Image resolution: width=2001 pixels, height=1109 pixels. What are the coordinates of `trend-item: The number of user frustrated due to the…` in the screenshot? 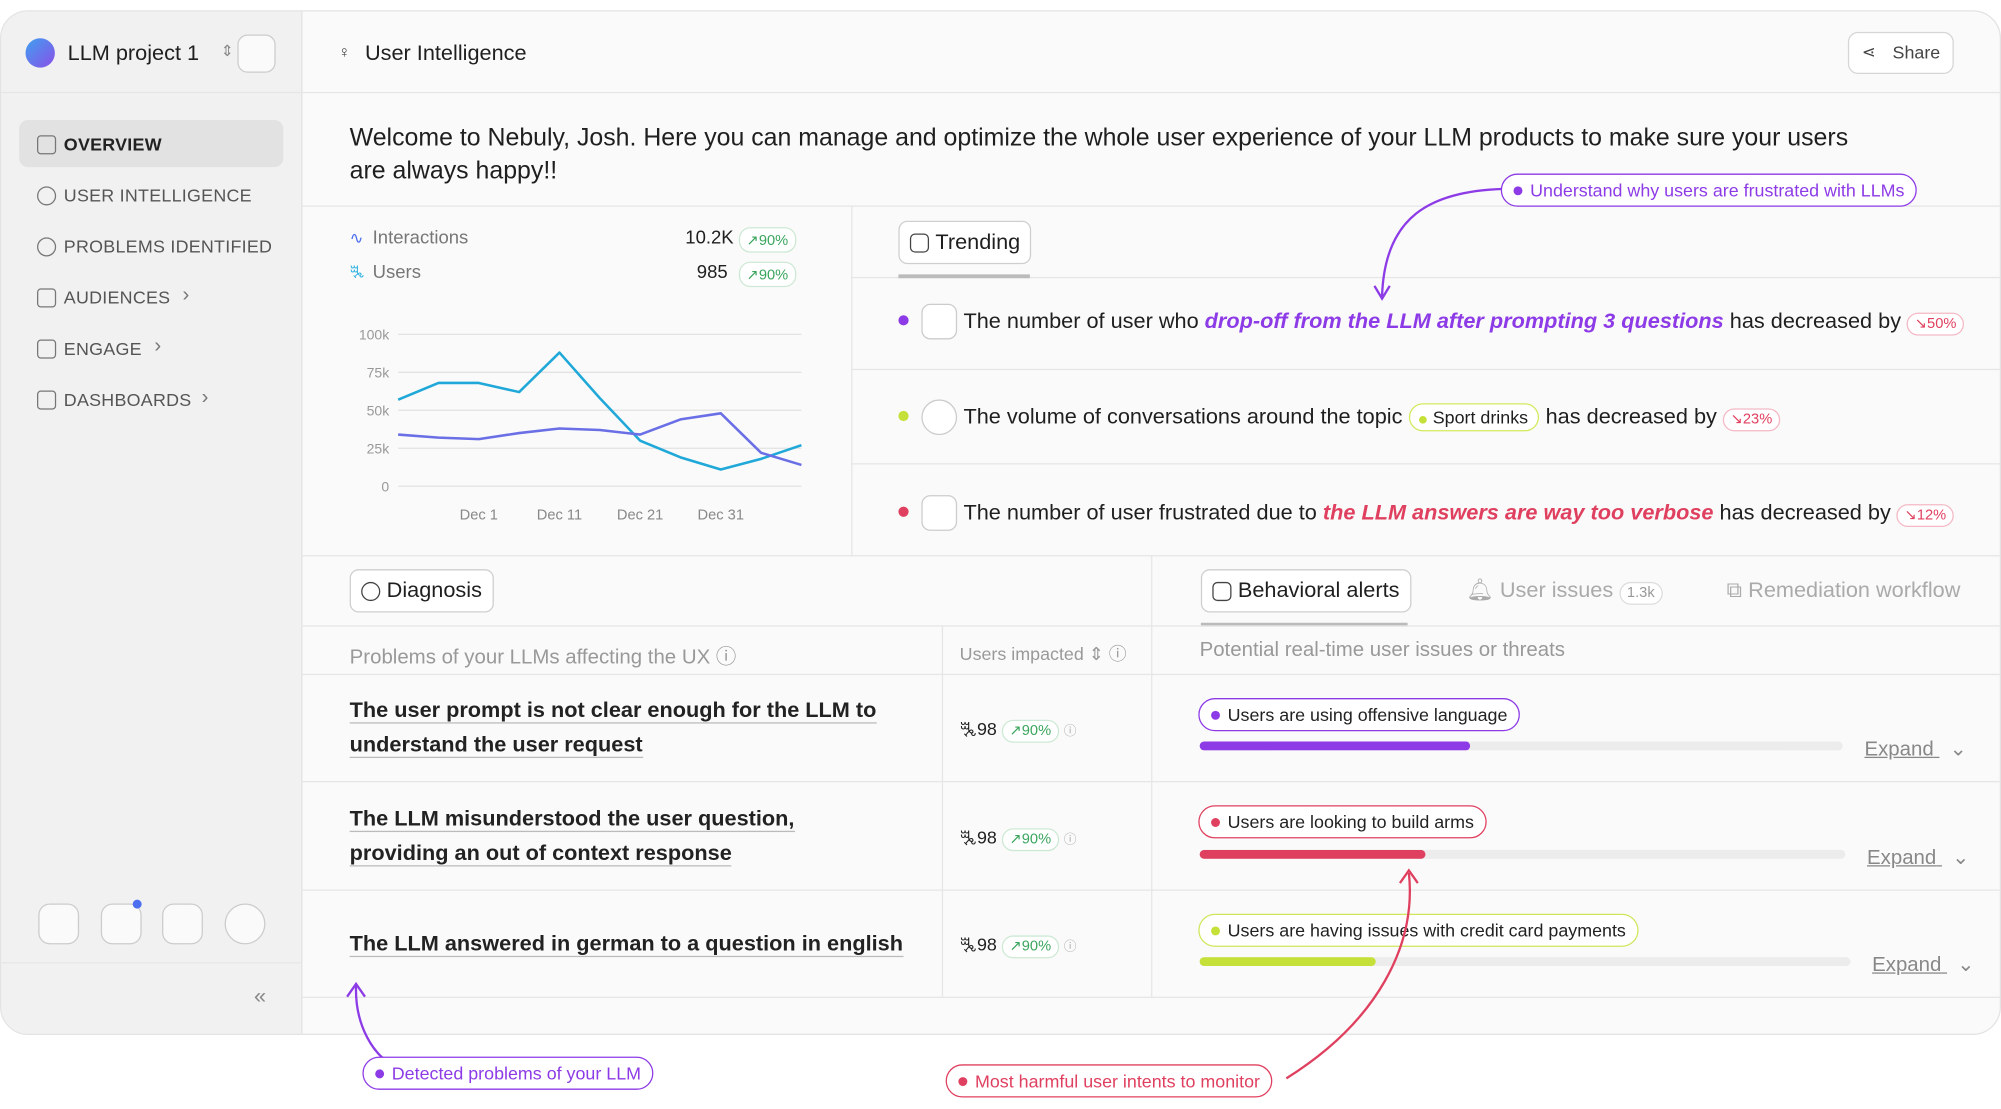 It's located at (1458, 514).